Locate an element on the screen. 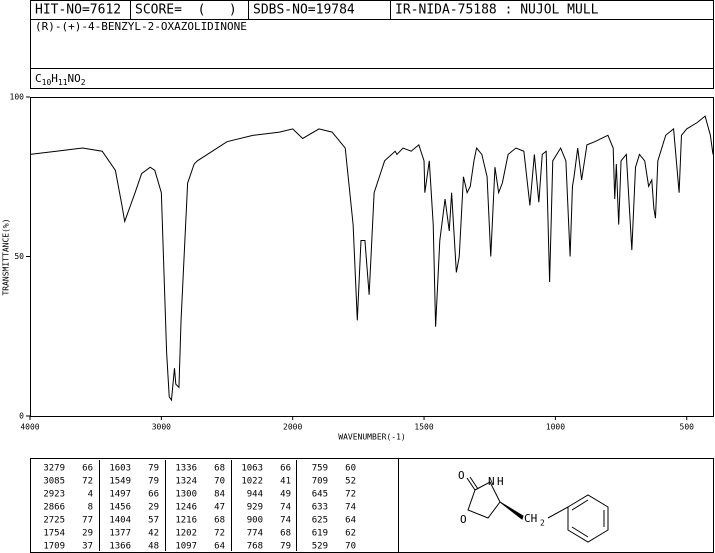 The width and height of the screenshot is (715, 553). peak-transmittance: 37 is located at coordinates (87, 547).